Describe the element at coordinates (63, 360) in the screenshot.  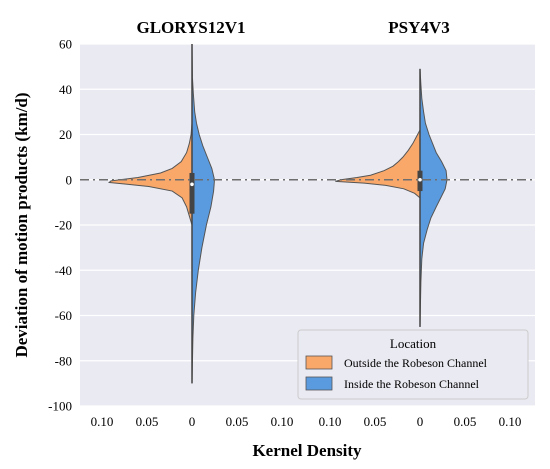
I see `y-tick-label: -80` at that location.